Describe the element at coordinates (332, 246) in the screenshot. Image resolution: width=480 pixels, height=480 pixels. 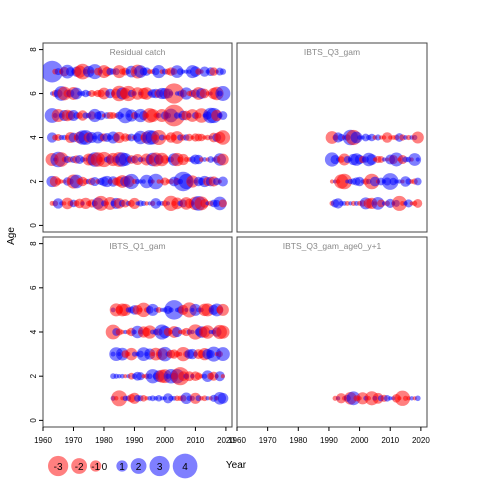
I see `panel-title: IBTS_Q3_gam_age0_y+1` at that location.